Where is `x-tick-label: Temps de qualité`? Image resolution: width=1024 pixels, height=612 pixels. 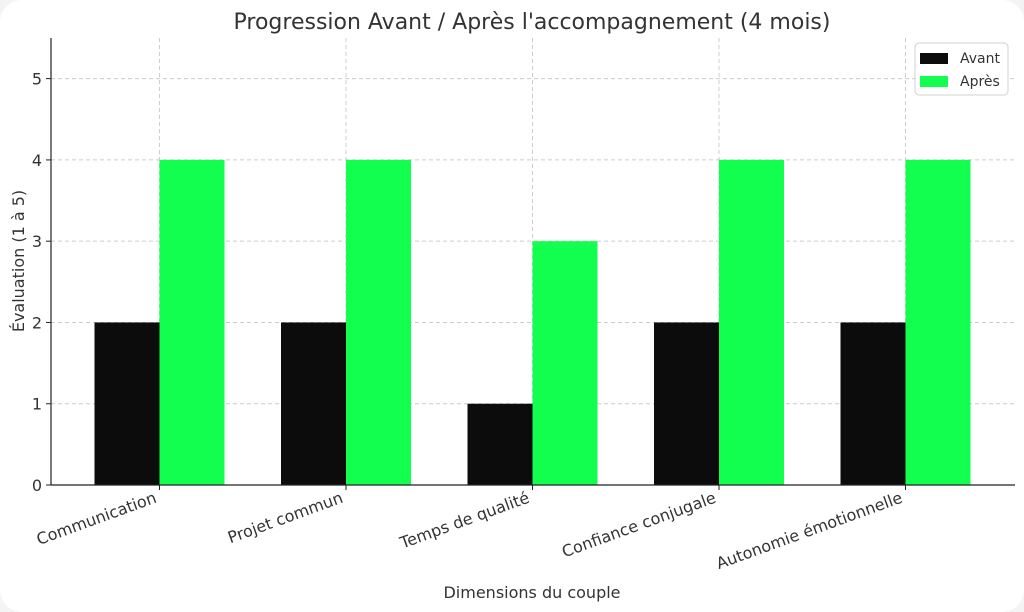 x-tick-label: Temps de qualité is located at coordinates (463, 520).